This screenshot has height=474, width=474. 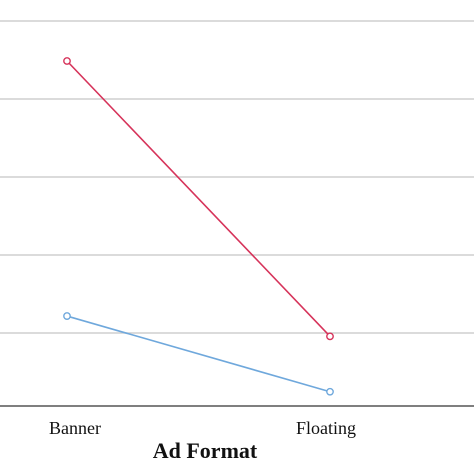 What do you see at coordinates (75, 428) in the screenshot?
I see `x-tick-banner: Banner` at bounding box center [75, 428].